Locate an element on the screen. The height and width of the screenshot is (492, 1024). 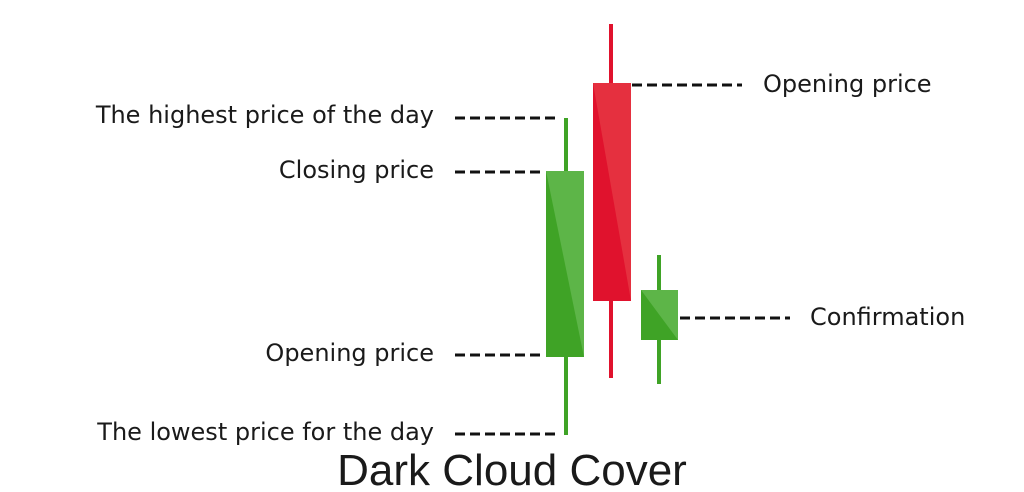
bearish-candle is located at coordinates (612, 201).